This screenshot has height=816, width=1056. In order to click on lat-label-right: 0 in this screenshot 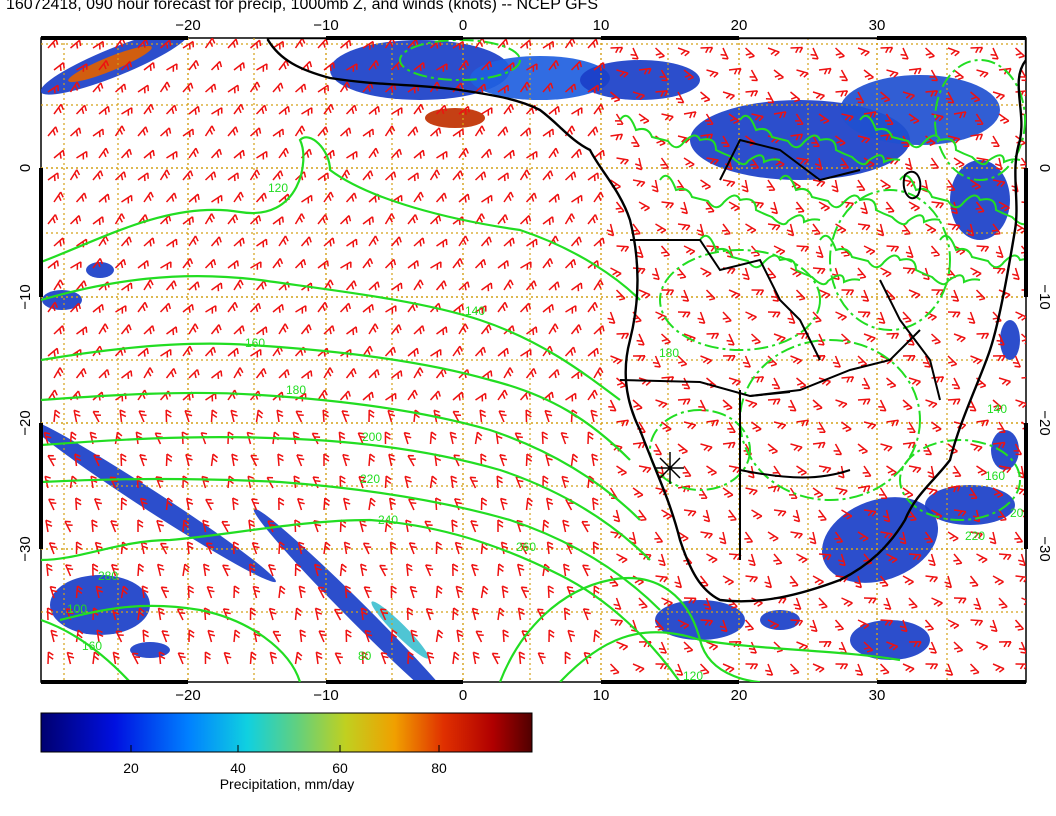, I will do `click(1044, 168)`.